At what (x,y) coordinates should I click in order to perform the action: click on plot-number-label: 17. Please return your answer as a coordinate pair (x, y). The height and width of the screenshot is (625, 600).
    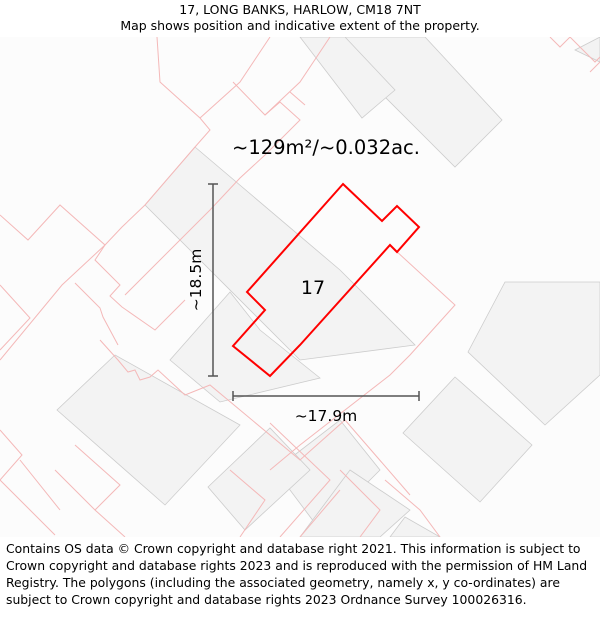
    Looking at the image, I should click on (313, 288).